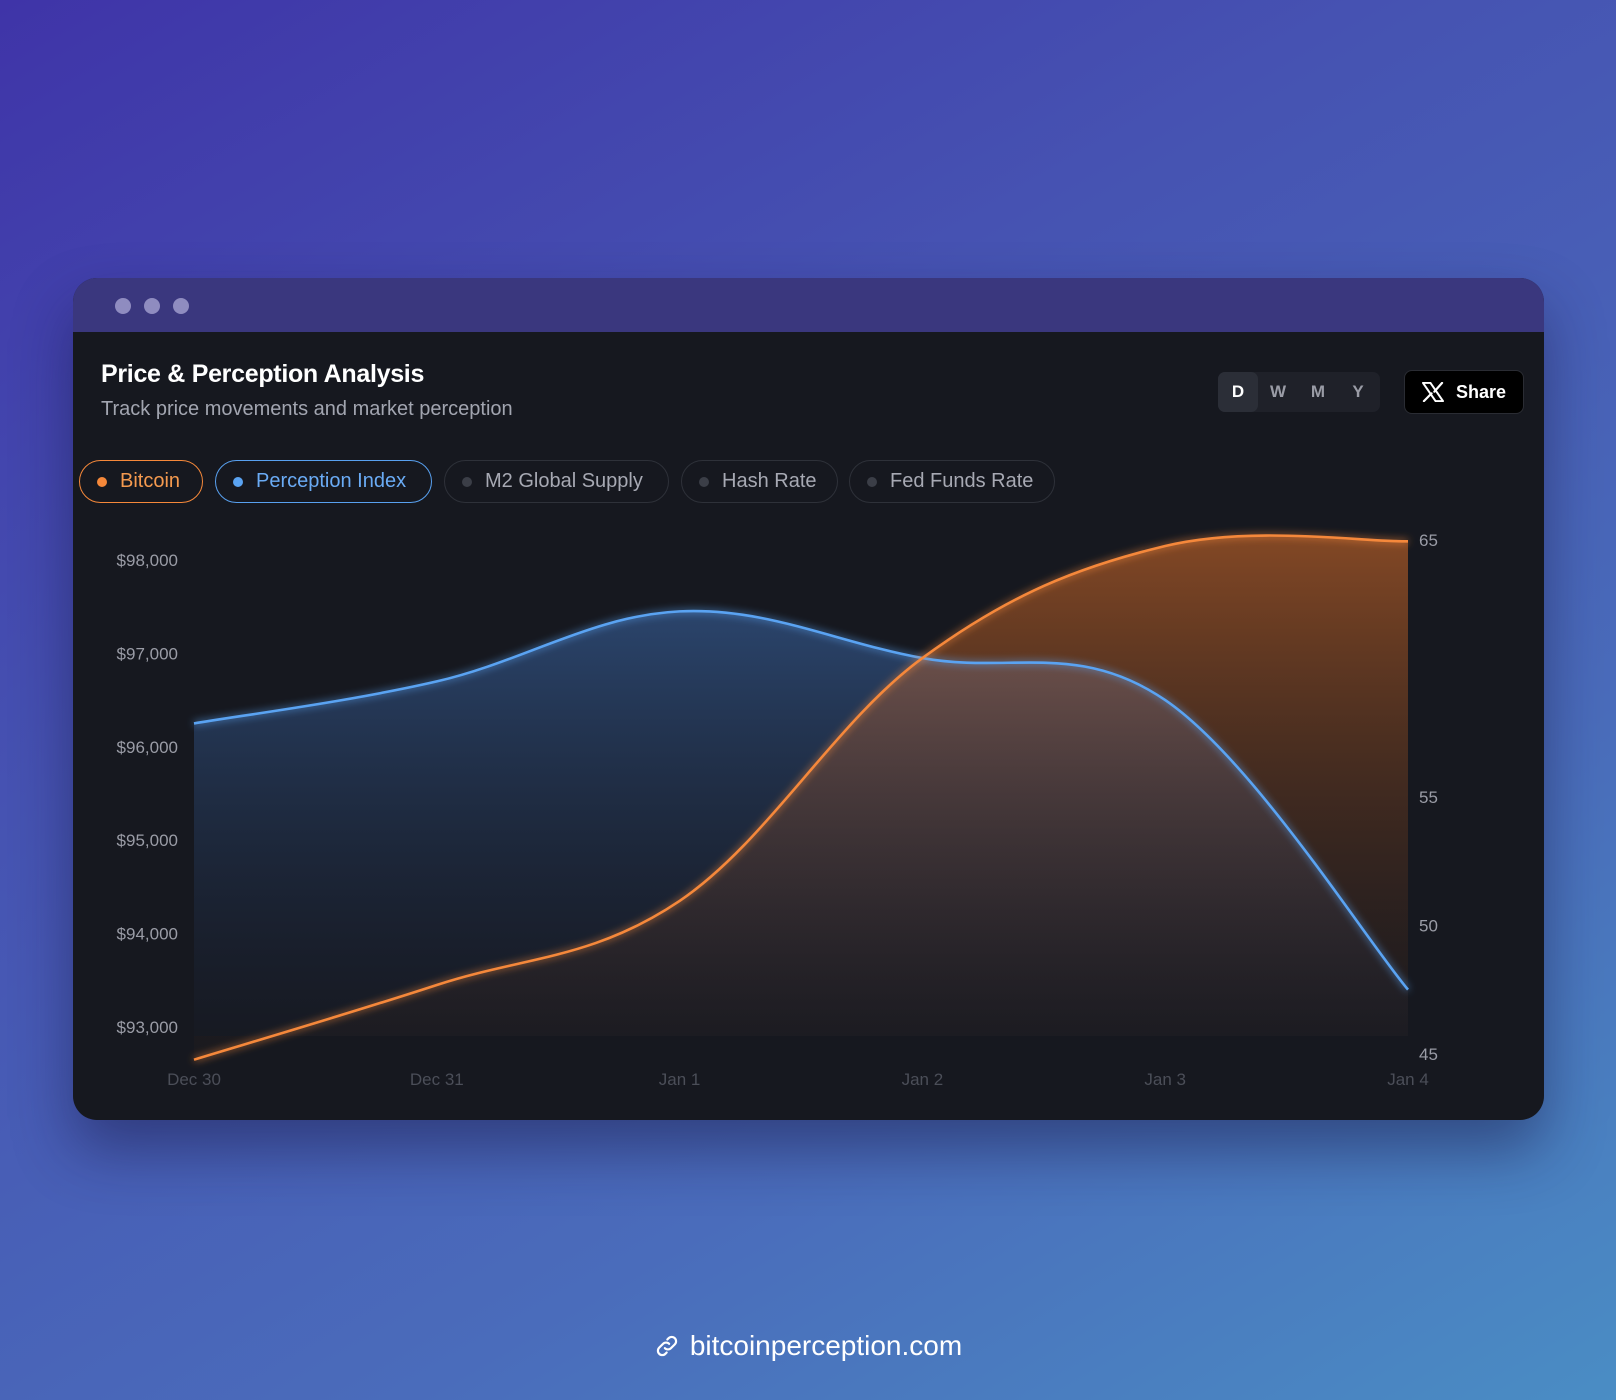  Describe the element at coordinates (150, 481) in the screenshot. I see `toggle-bitcoin-label: Bitcoin` at that location.